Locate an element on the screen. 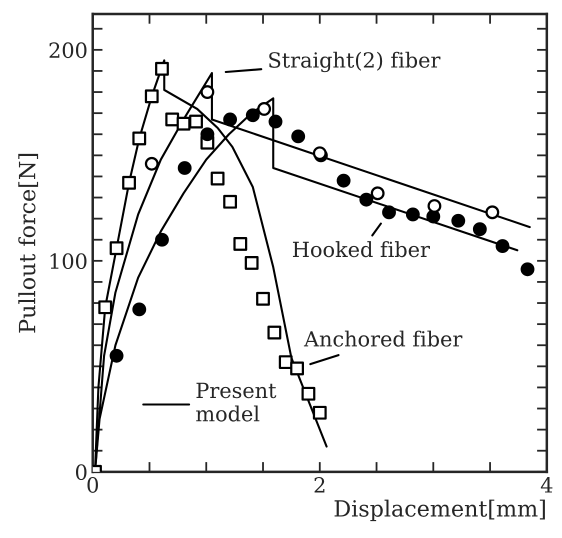  y-tick-label: 200 is located at coordinates (68, 50).